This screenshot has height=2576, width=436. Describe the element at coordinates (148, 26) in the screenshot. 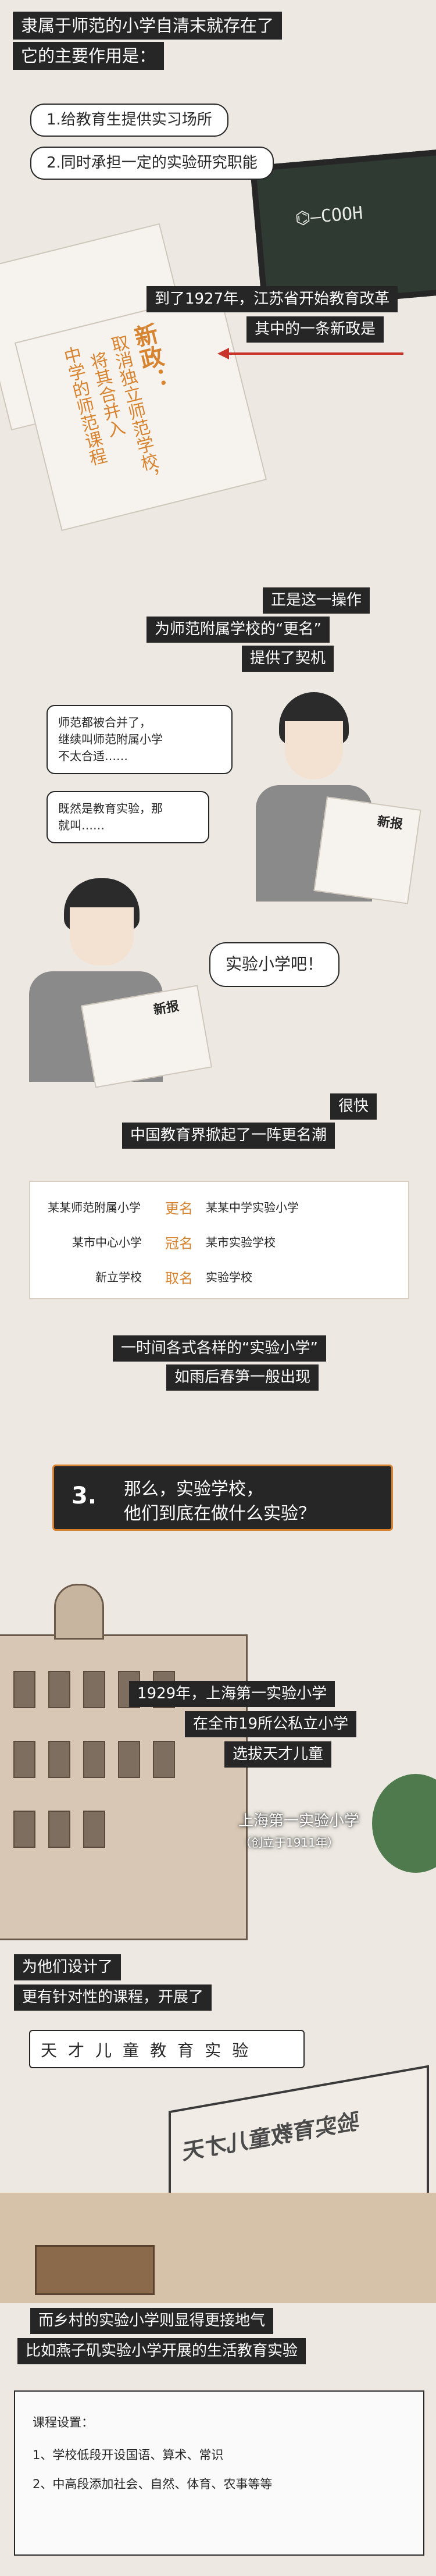

I see `caption-intro-1: 隶属于师范的小学自清末就存在了` at that location.